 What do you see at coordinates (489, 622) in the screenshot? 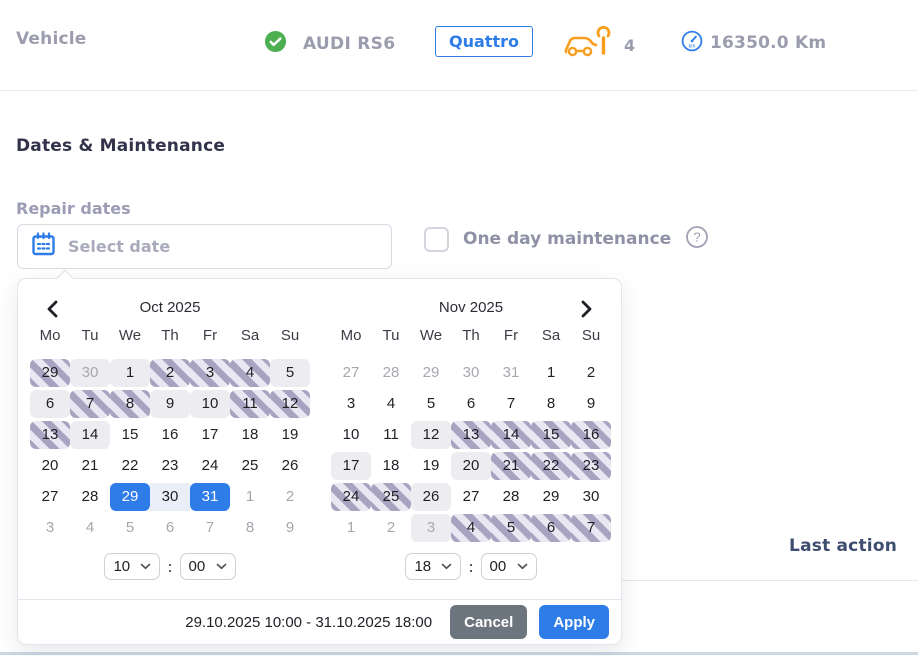
I see `cancel-button: Cancel` at bounding box center [489, 622].